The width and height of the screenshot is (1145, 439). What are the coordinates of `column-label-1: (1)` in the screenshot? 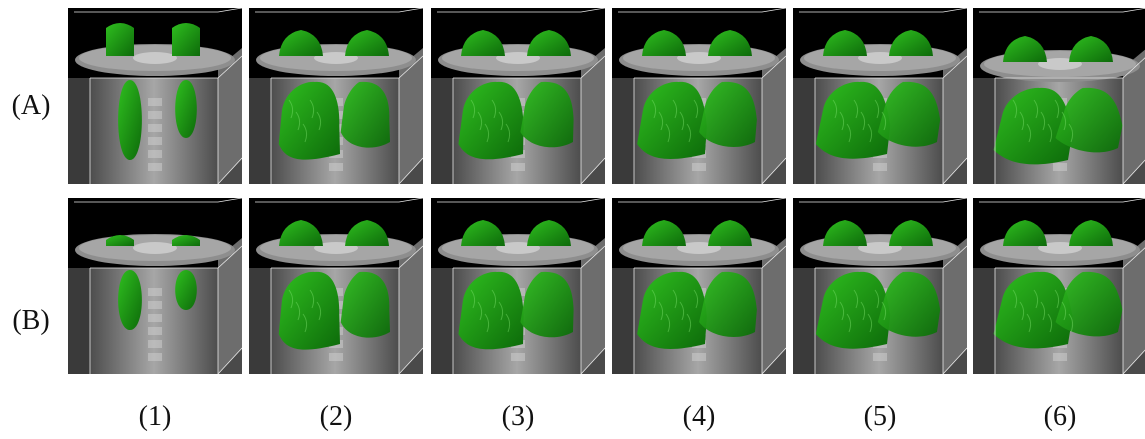 It's located at (155, 416).